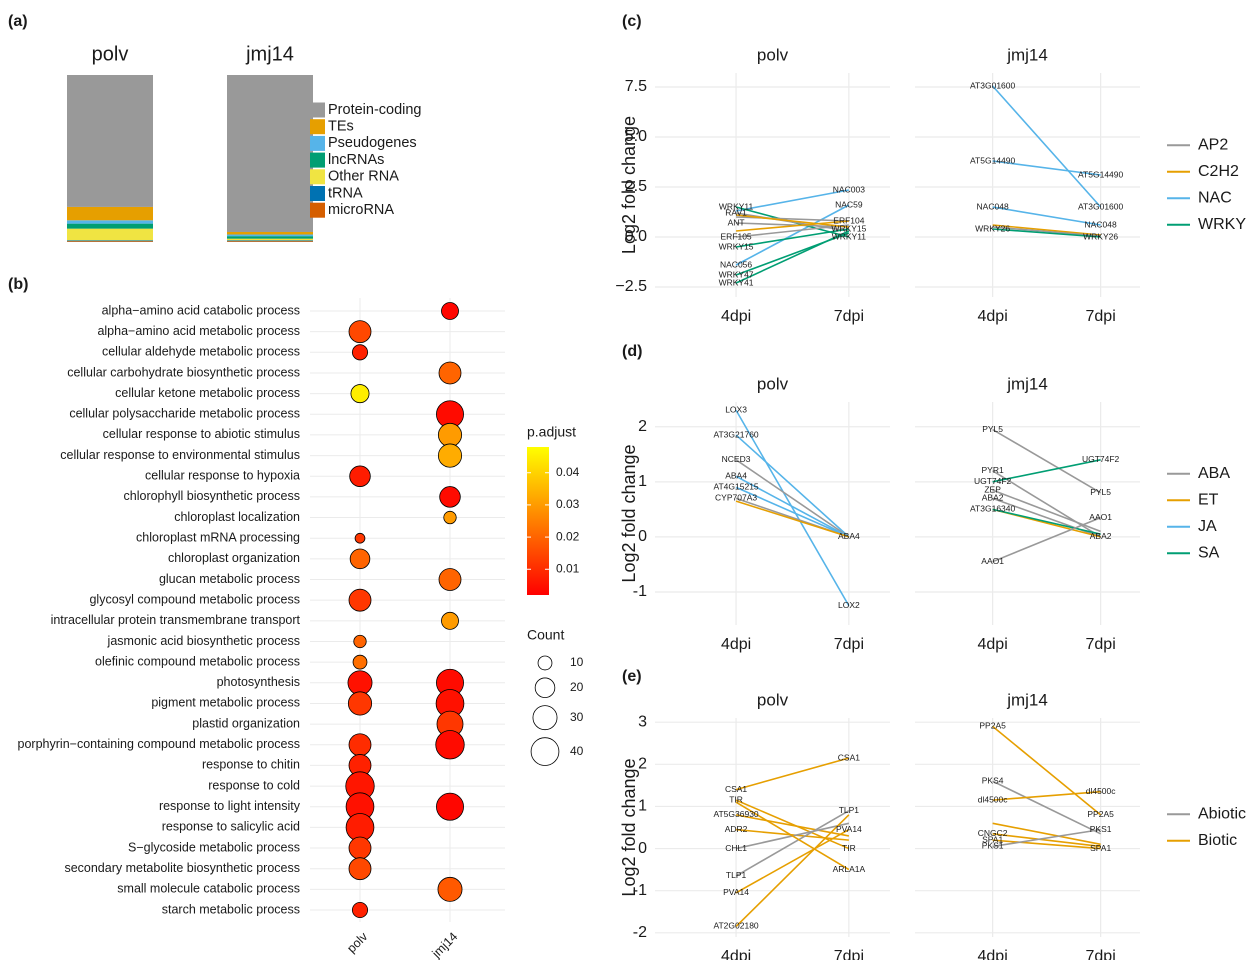 This screenshot has height=960, width=1255. Describe the element at coordinates (636, 186) in the screenshot. I see `y-tick-label: 2.5` at that location.